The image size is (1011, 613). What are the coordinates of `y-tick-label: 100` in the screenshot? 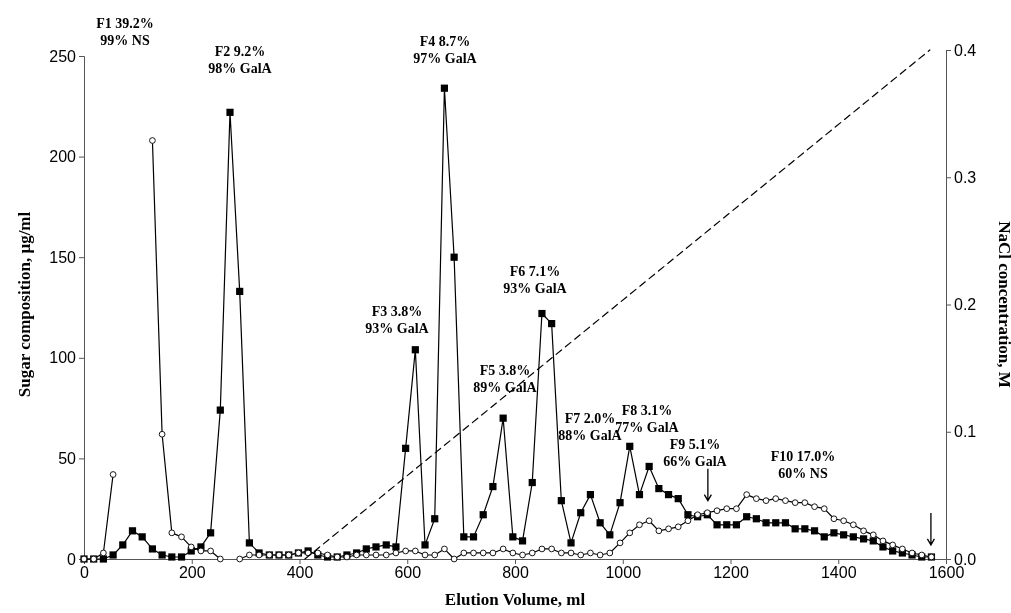 It's located at (63, 358).